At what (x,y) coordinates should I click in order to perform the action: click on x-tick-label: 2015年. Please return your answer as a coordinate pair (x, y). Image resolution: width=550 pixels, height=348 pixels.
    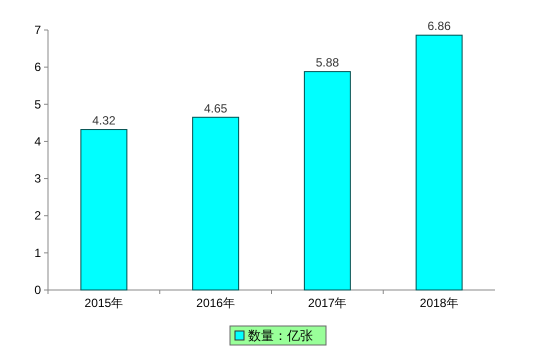
    Looking at the image, I should click on (104, 303).